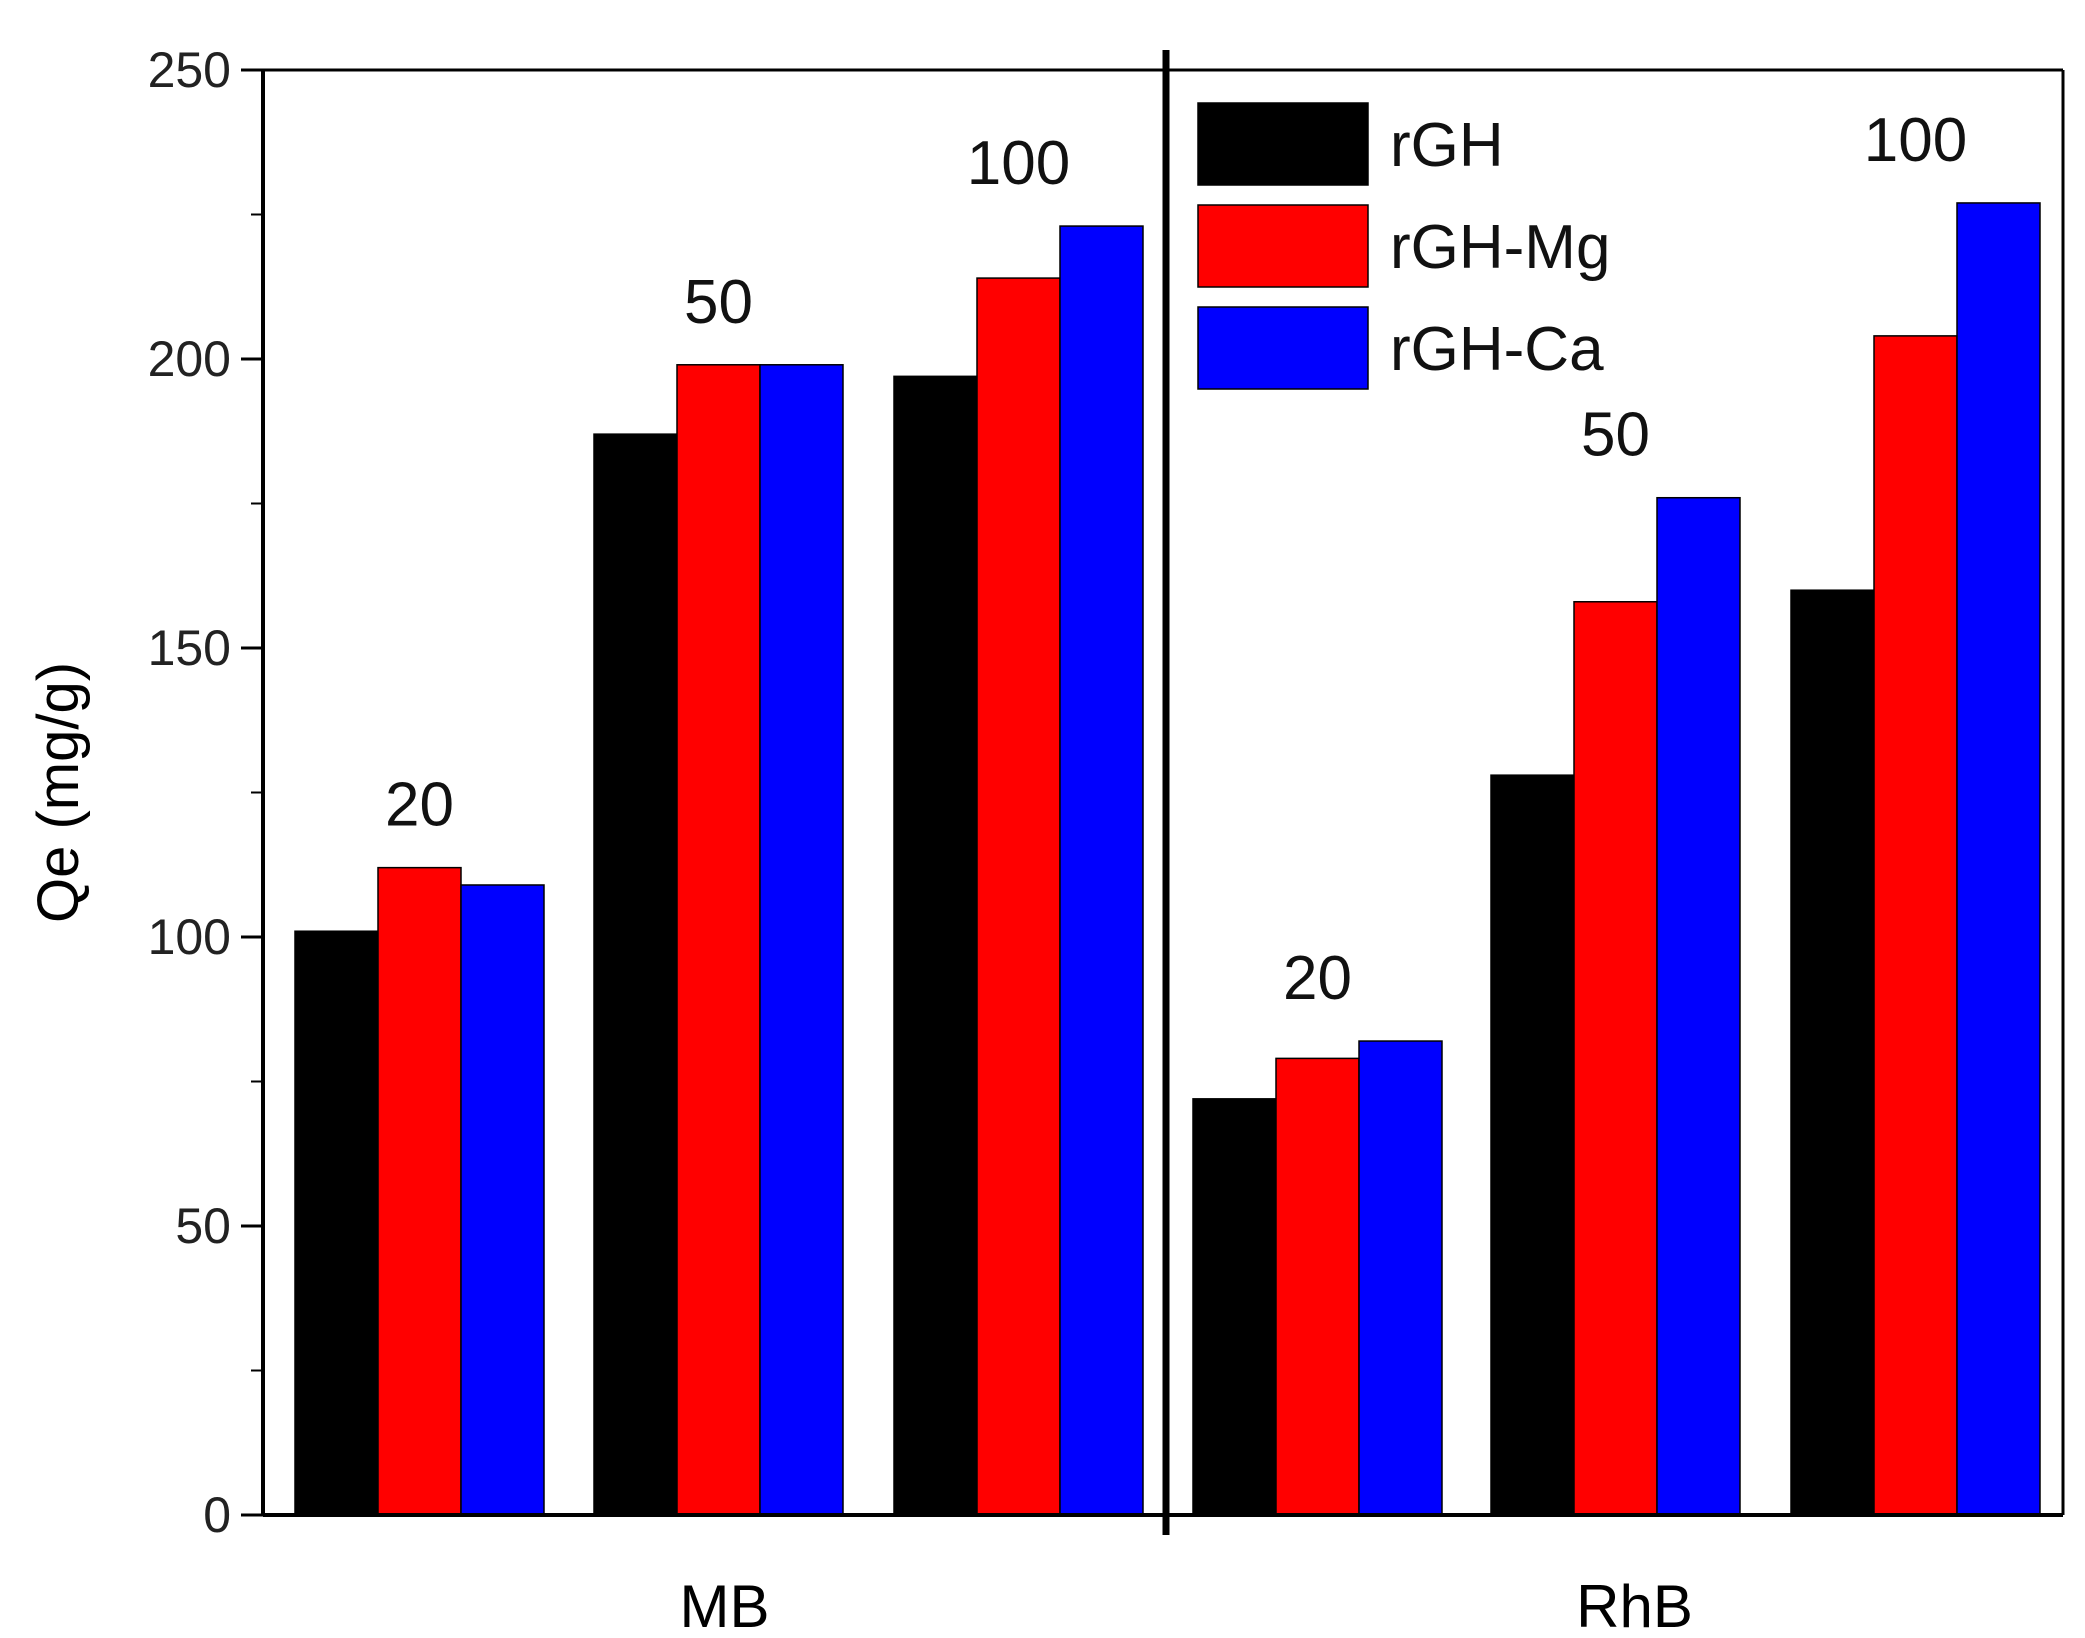 Image resolution: width=2085 pixels, height=1638 pixels. What do you see at coordinates (58, 792) in the screenshot?
I see `y-axis-title: Qe (mg/g)` at bounding box center [58, 792].